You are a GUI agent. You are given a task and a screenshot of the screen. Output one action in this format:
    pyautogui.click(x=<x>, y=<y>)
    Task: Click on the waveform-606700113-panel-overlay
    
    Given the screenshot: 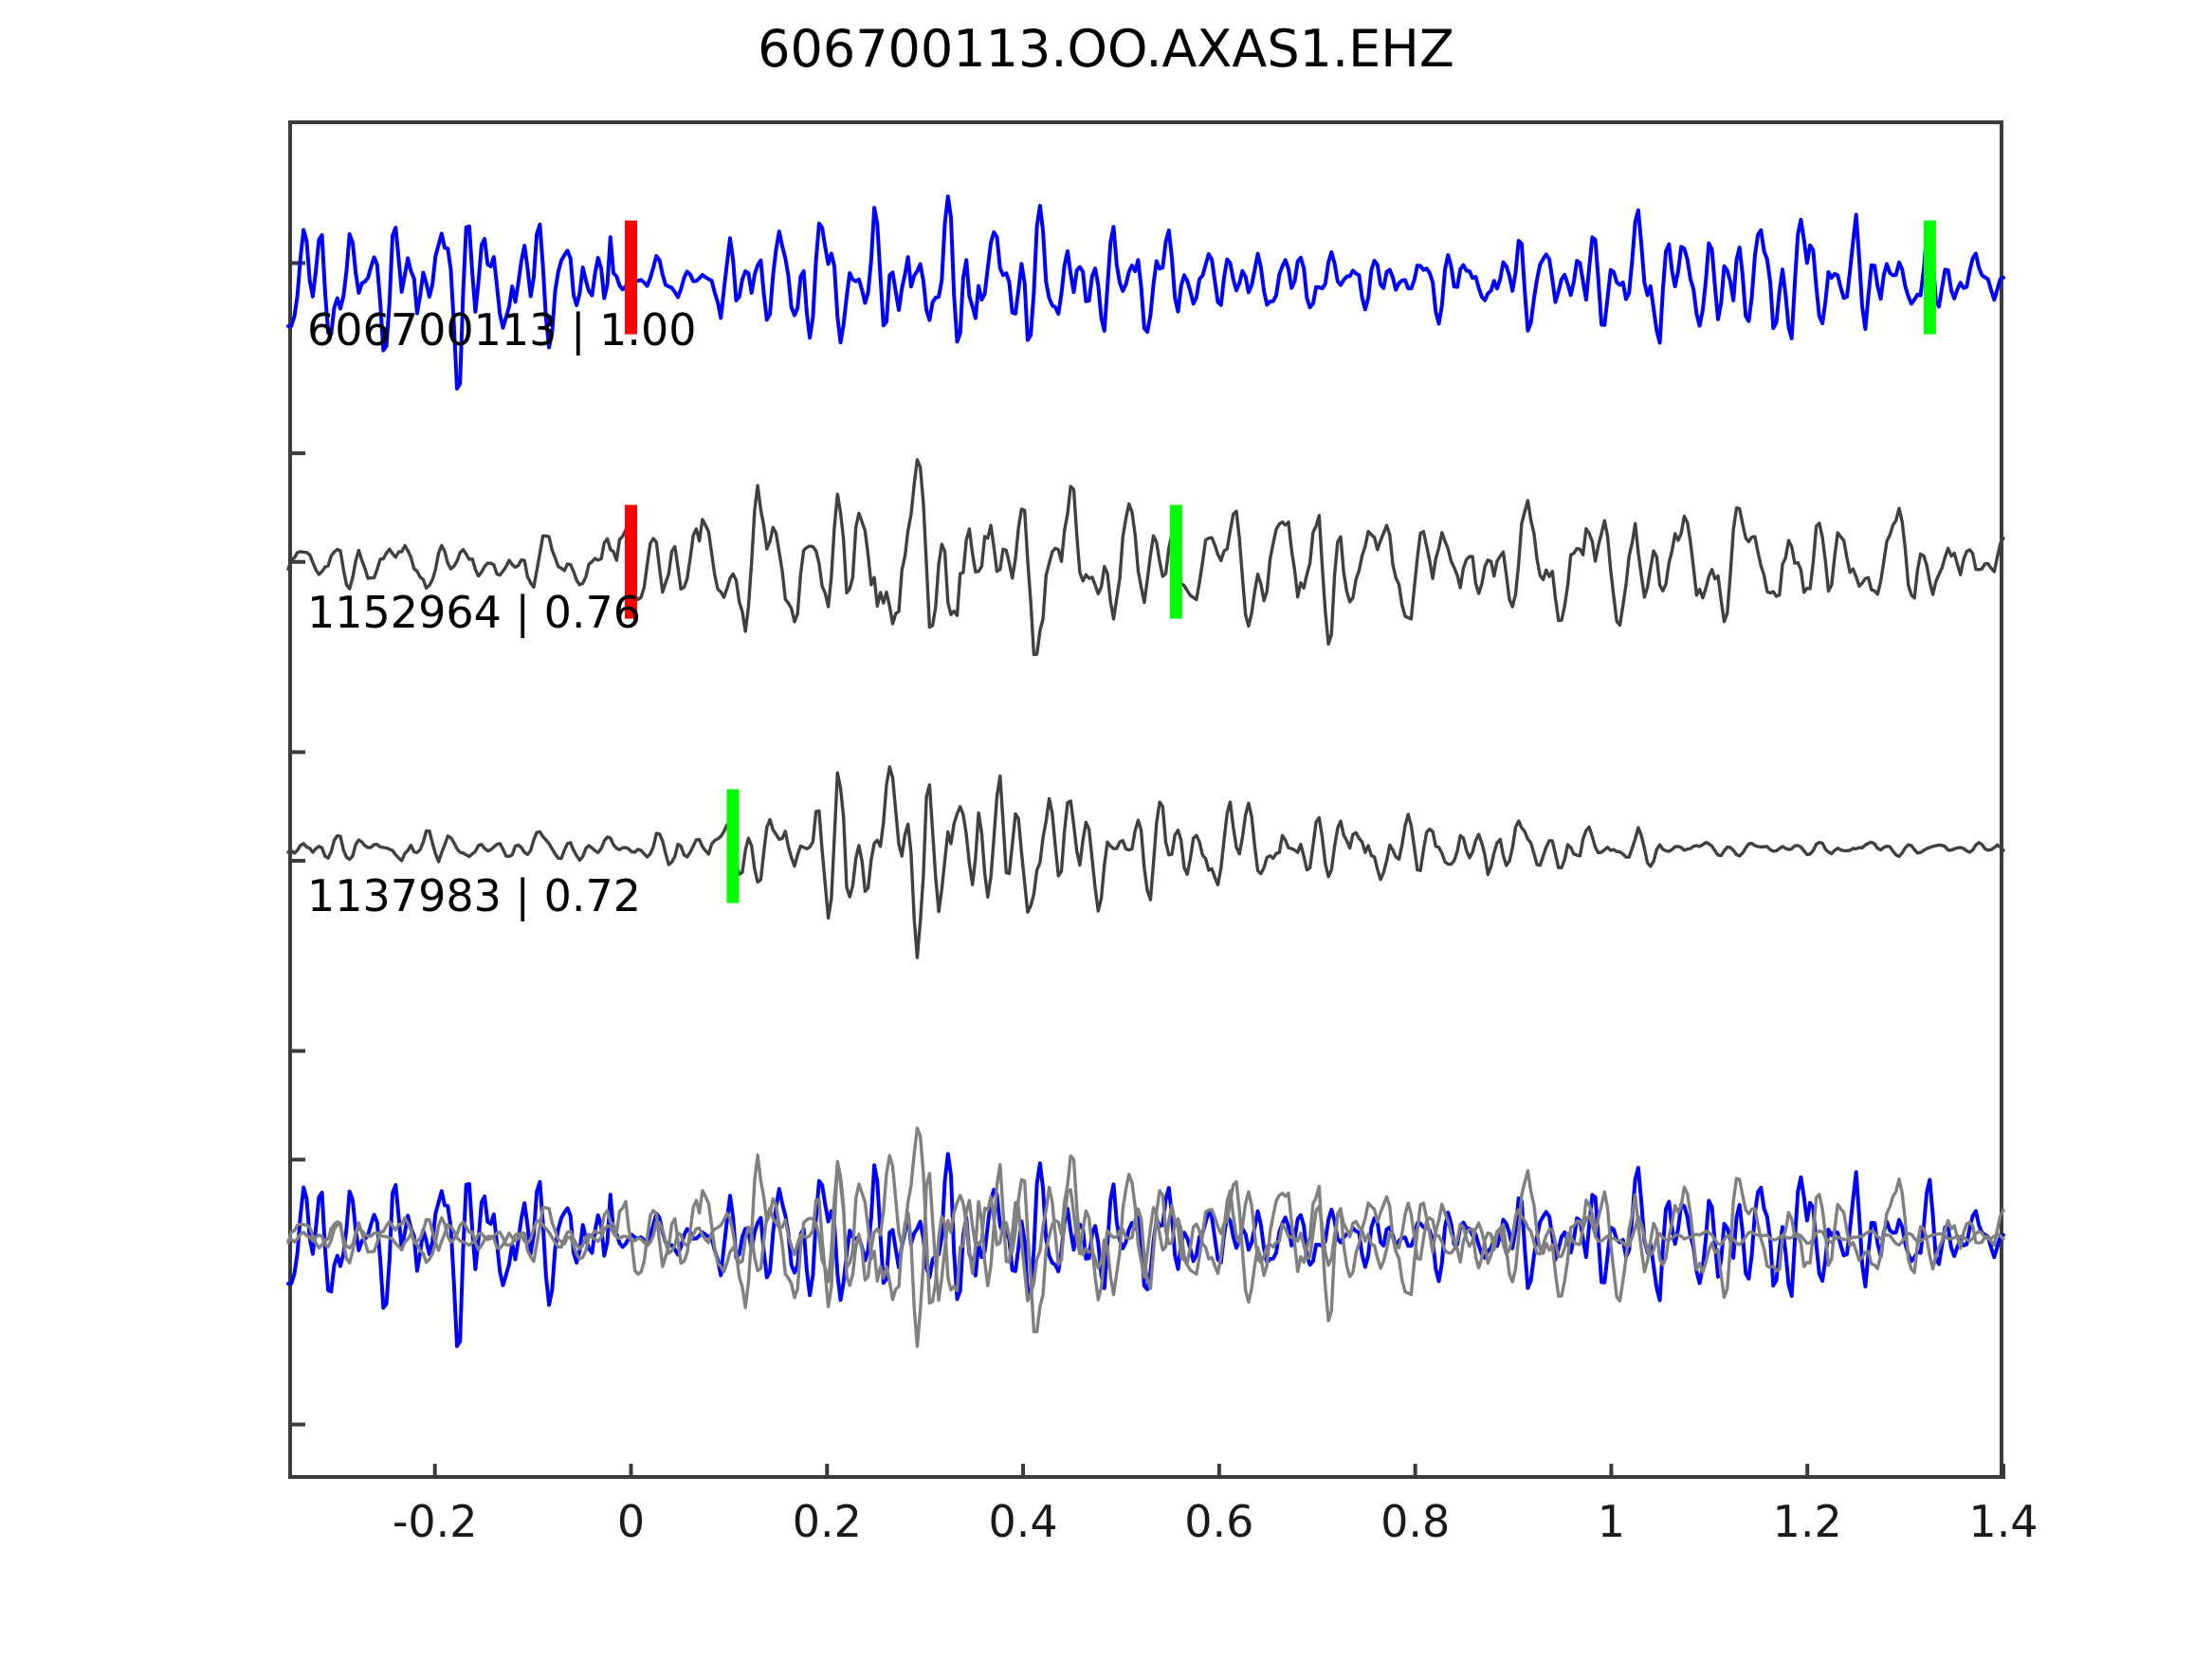 What is the action you would take?
    pyautogui.click(x=1145, y=1250)
    